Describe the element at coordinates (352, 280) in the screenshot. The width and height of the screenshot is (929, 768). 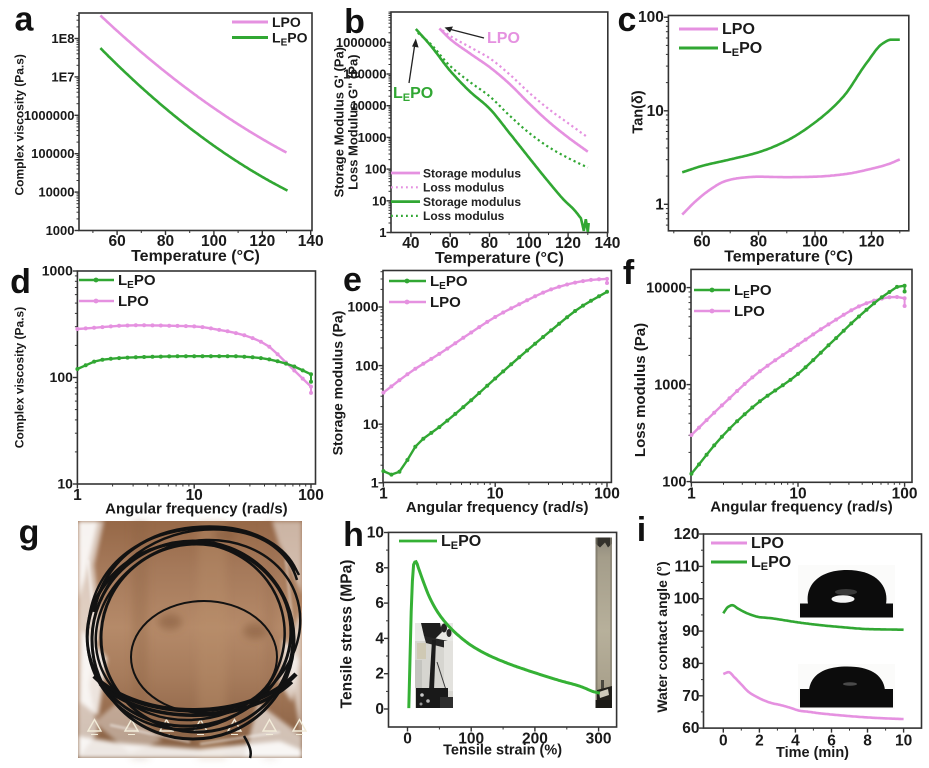
I see `svg-text: e` at that location.